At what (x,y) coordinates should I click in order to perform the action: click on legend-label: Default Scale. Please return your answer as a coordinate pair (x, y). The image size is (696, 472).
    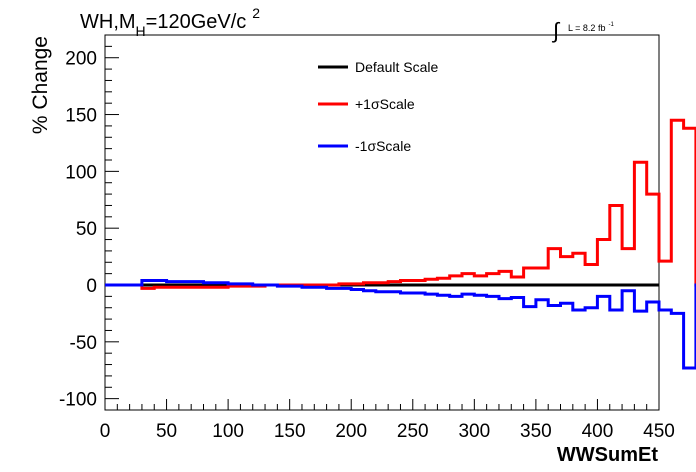
    Looking at the image, I should click on (396, 67).